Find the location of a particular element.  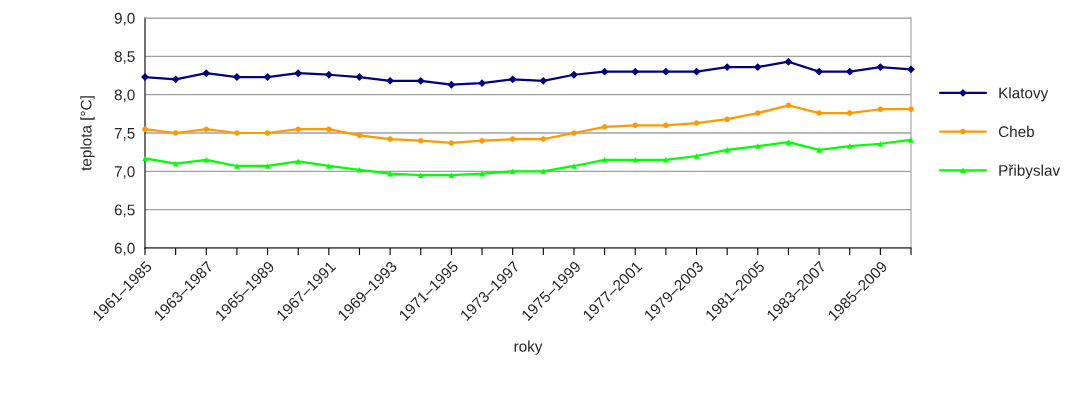

y-tick-label: 9,0 is located at coordinates (124, 19).